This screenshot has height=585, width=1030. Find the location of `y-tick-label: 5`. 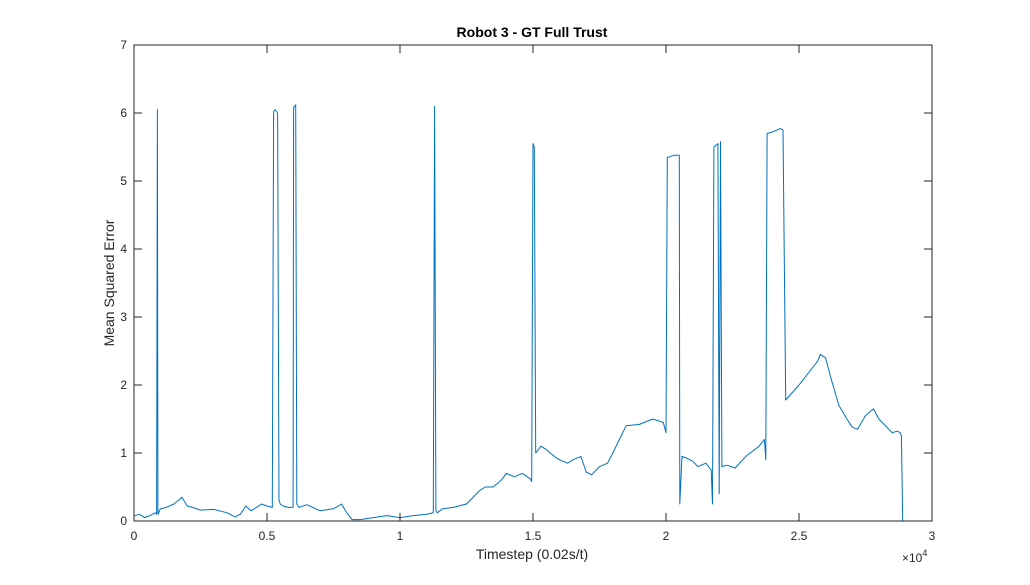

y-tick-label: 5 is located at coordinates (123, 181).